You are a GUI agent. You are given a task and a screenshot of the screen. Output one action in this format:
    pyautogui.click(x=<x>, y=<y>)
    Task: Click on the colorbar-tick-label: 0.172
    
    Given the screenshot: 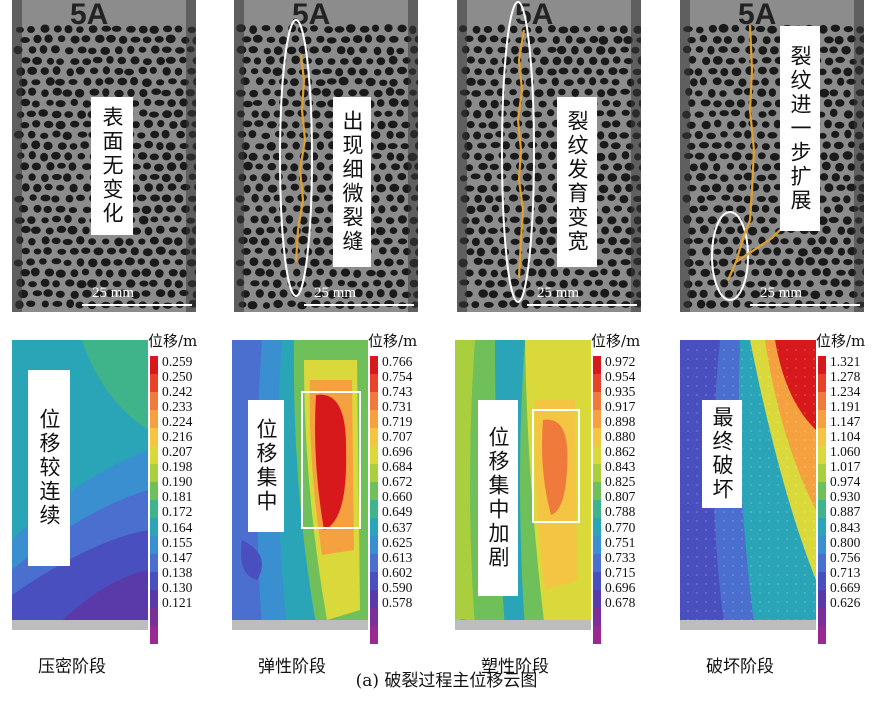 What is the action you would take?
    pyautogui.click(x=177, y=512)
    